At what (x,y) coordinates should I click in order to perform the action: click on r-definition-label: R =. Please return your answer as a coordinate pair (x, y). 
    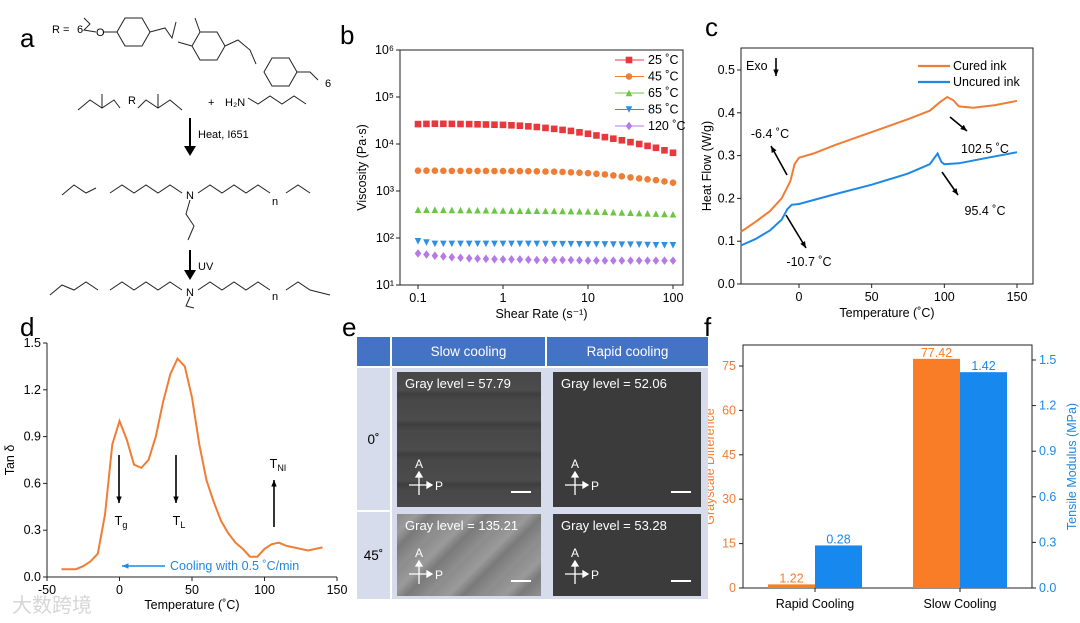
    Looking at the image, I should click on (60, 30).